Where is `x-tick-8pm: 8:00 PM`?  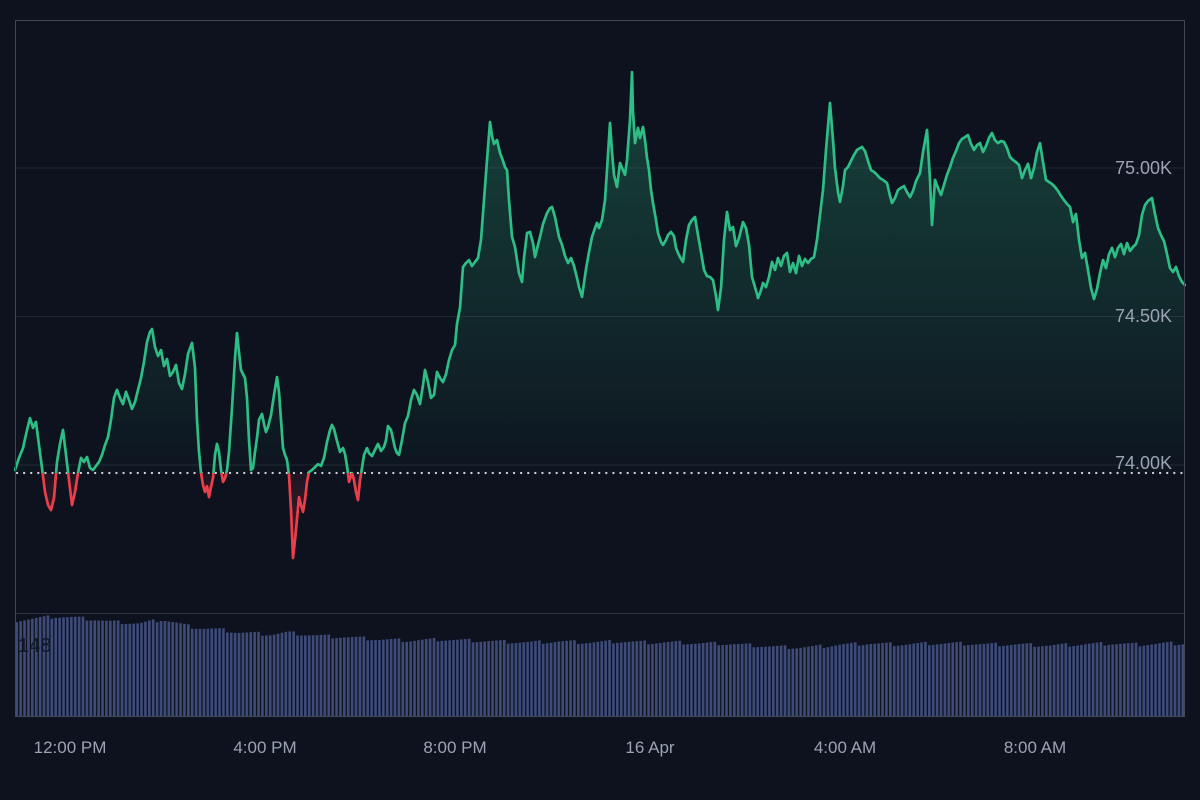
x-tick-8pm: 8:00 PM is located at coordinates (455, 747).